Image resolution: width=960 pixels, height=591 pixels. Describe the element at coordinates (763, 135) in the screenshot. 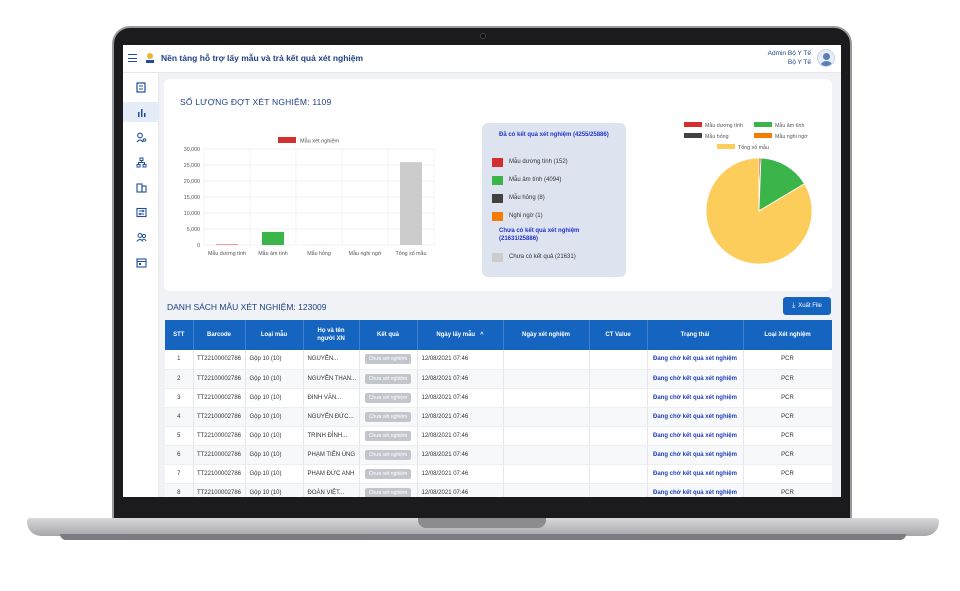

I see `pie-legend-swatch` at that location.